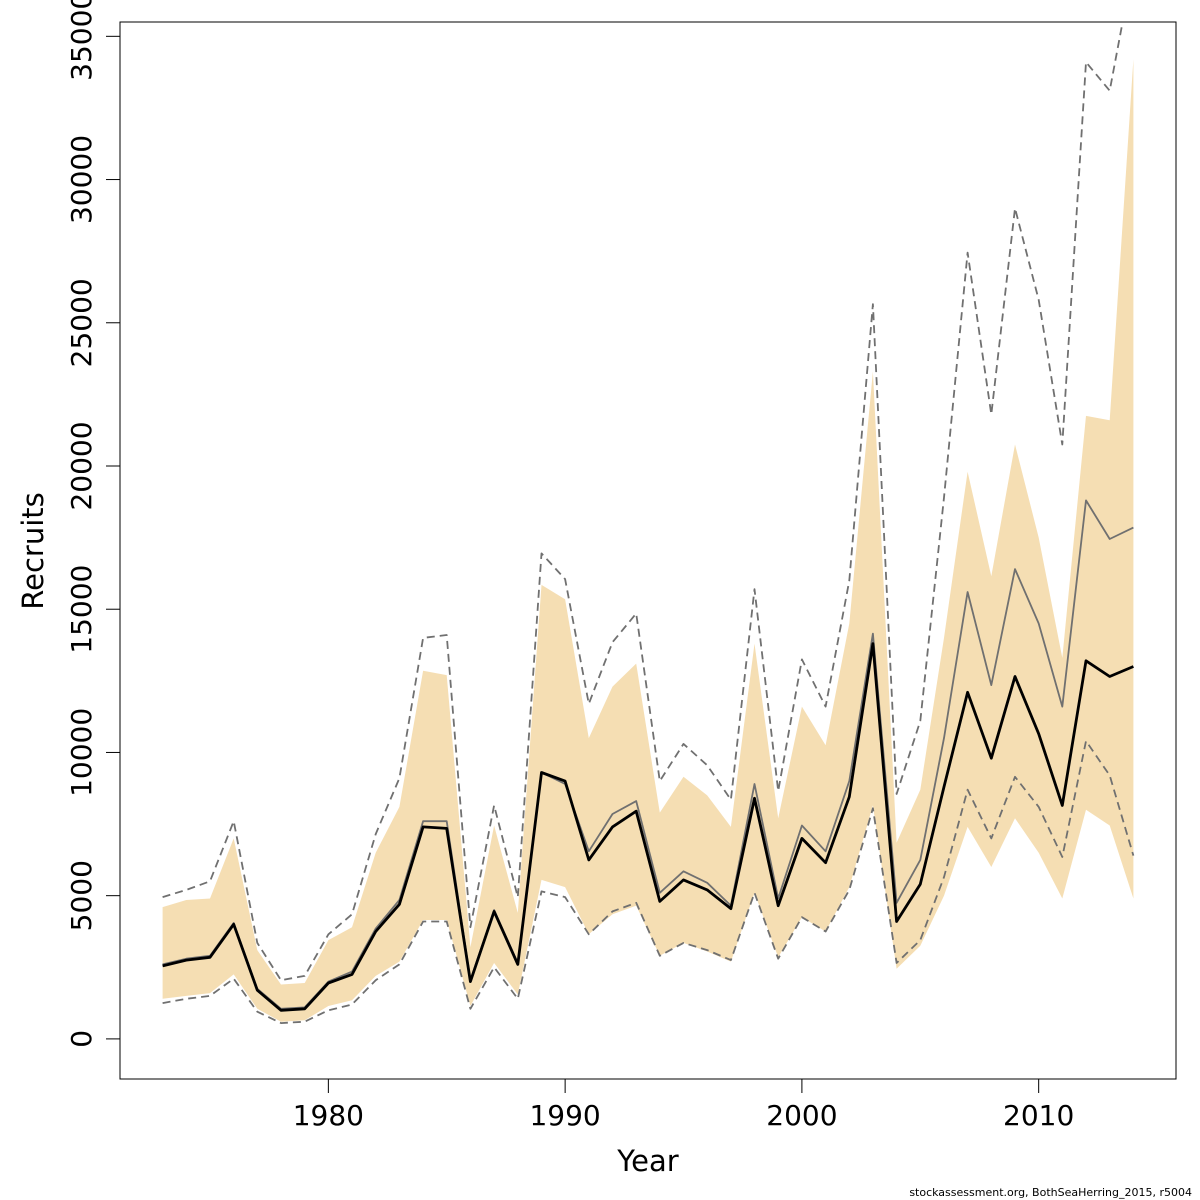  I want to click on y-tick-label: 20000, so click(81, 465).